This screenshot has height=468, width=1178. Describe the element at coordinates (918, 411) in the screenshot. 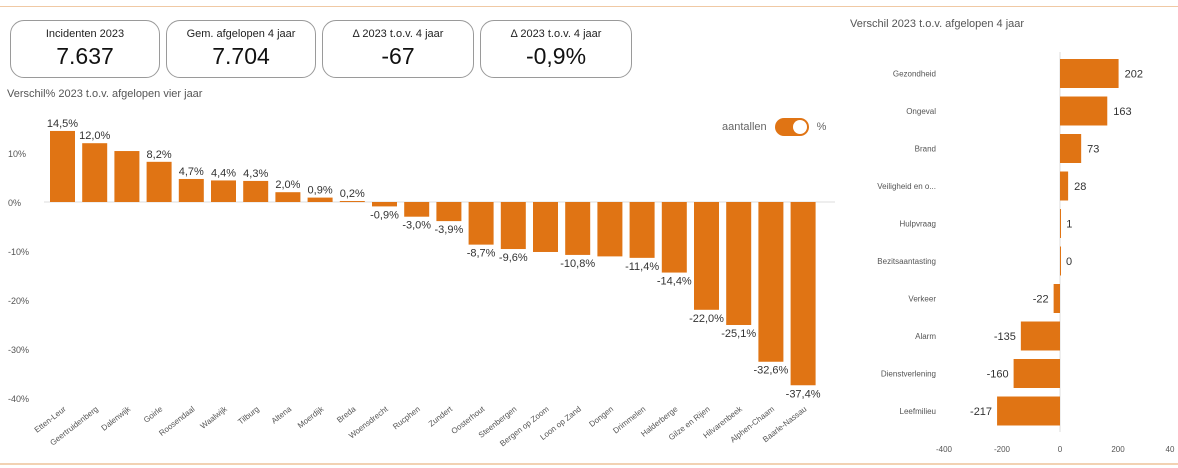

I see `y-category-label: Leefmilieu` at that location.